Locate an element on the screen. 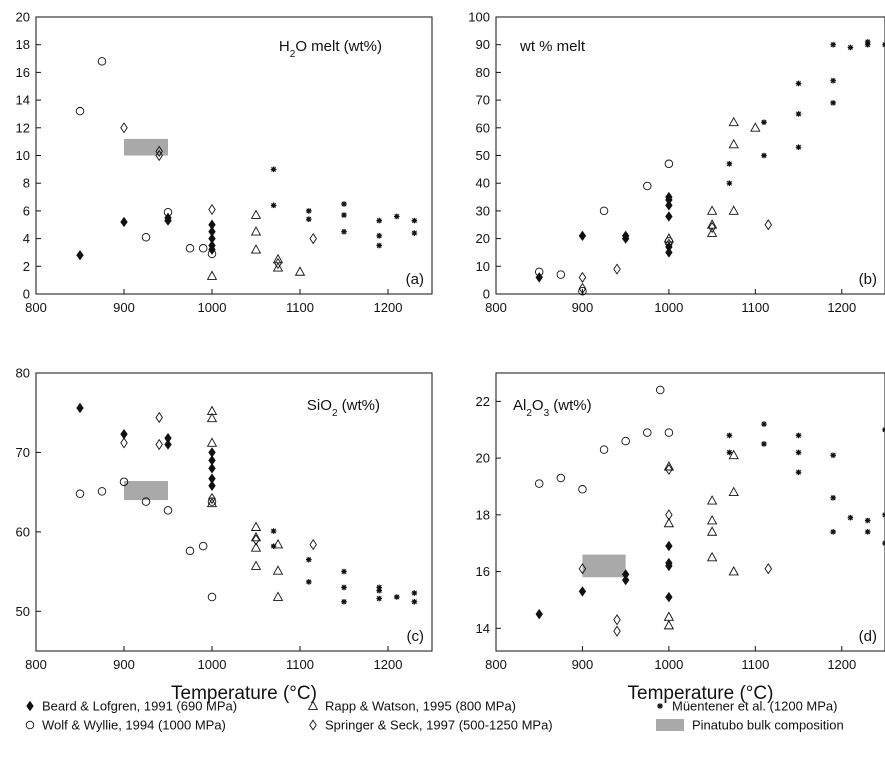 This screenshot has height=763, width=885. legend-item: Pinatubo bulk composition is located at coordinates (750, 725).